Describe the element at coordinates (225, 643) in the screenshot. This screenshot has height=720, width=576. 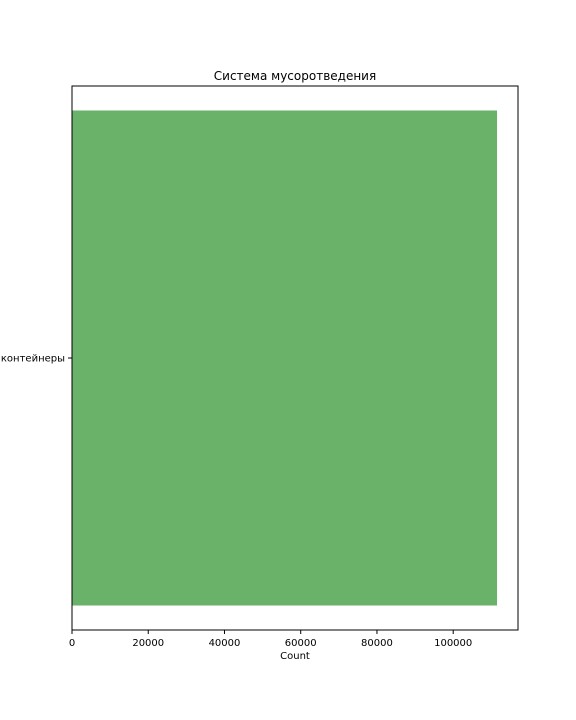
I see `x-tick-label: 40000` at that location.